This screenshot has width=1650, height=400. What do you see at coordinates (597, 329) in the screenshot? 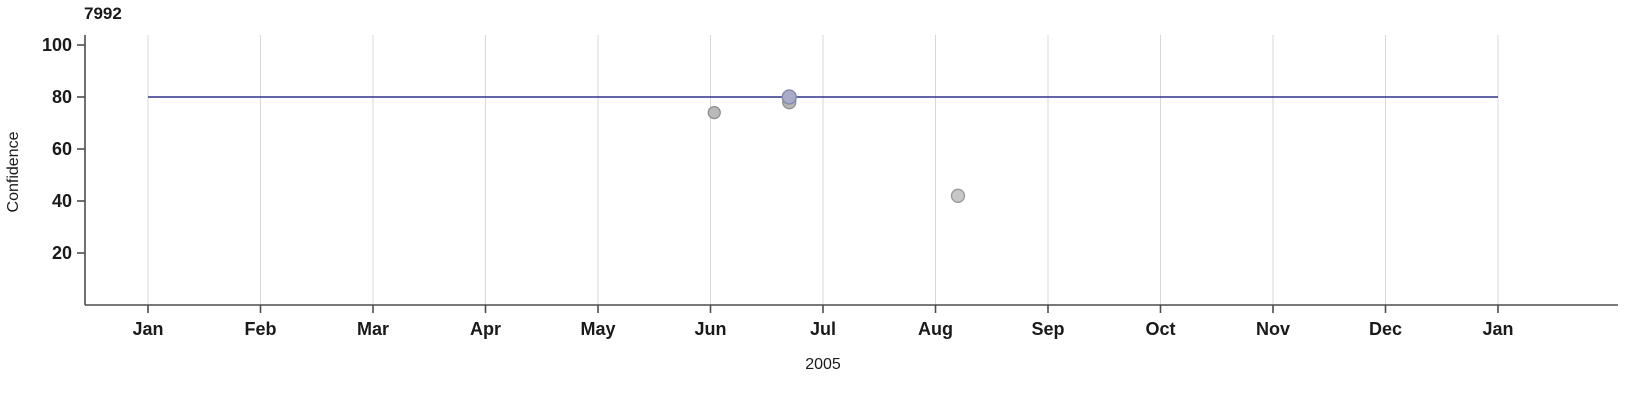
I see `x-tick-label: May` at bounding box center [597, 329].